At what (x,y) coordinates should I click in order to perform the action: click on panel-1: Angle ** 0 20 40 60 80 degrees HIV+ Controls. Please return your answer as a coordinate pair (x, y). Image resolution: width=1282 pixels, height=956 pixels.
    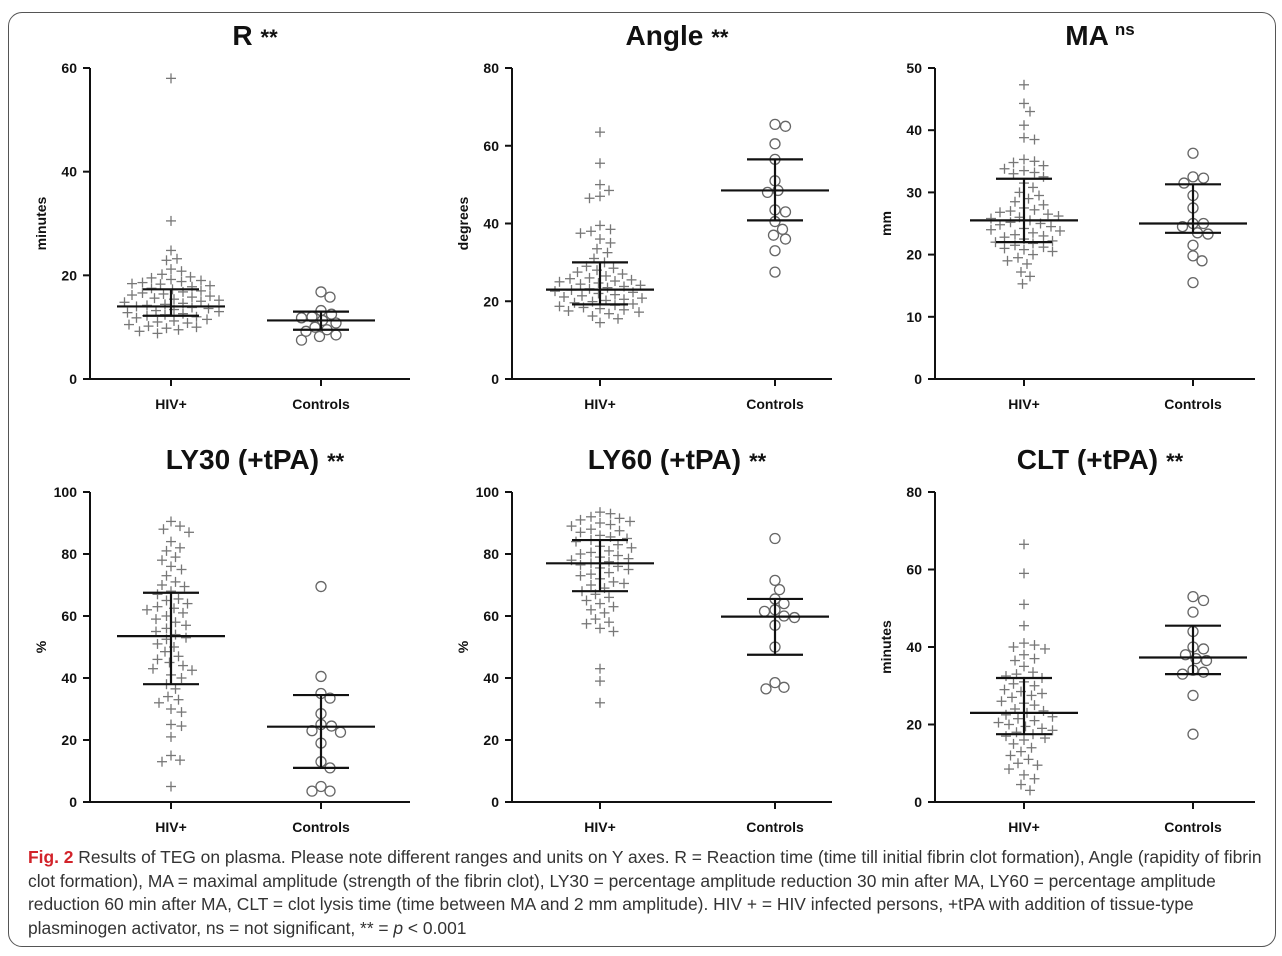
    Looking at the image, I should click on (643, 216).